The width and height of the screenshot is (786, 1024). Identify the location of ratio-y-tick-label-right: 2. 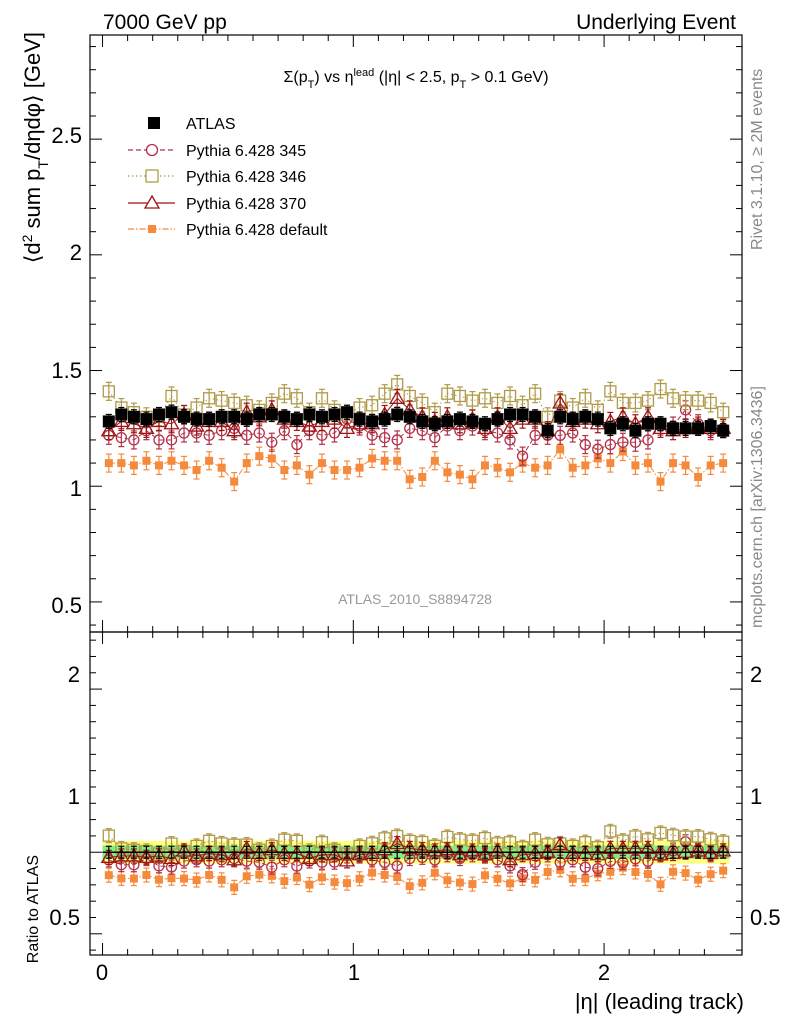
(756, 674).